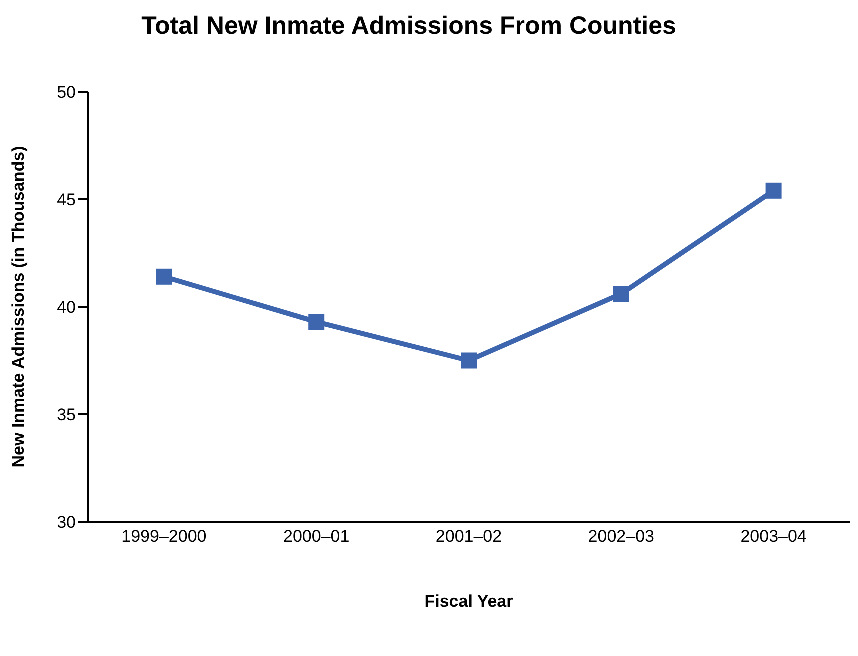  I want to click on y-tick-label: 50, so click(66, 92).